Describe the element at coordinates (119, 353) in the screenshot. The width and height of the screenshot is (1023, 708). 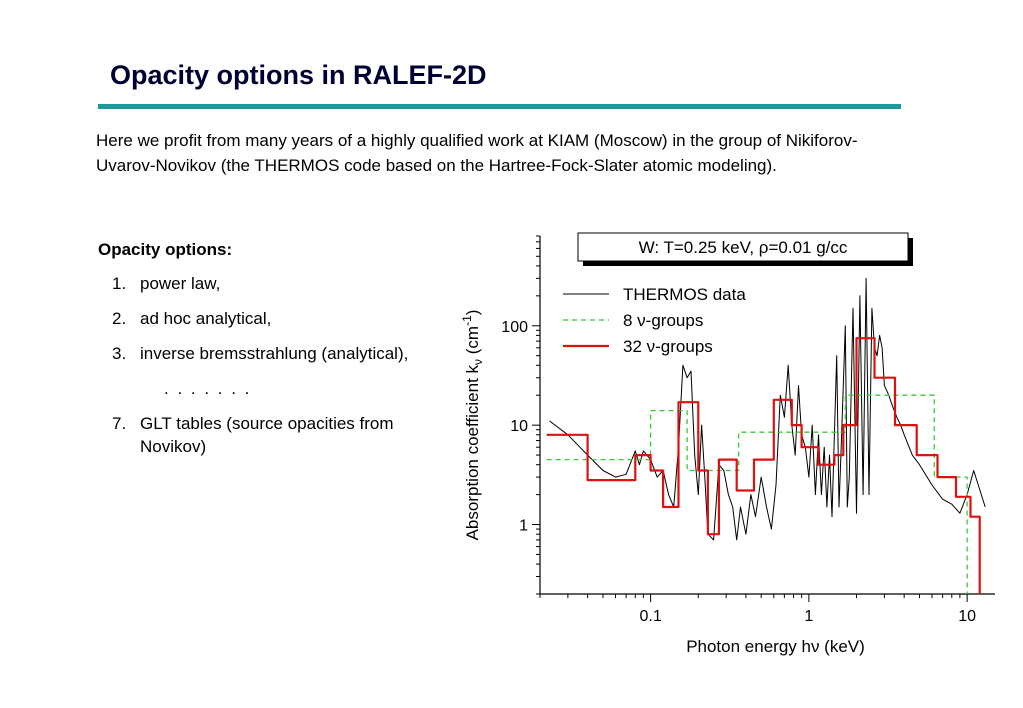
I see `option-number: 3.` at that location.